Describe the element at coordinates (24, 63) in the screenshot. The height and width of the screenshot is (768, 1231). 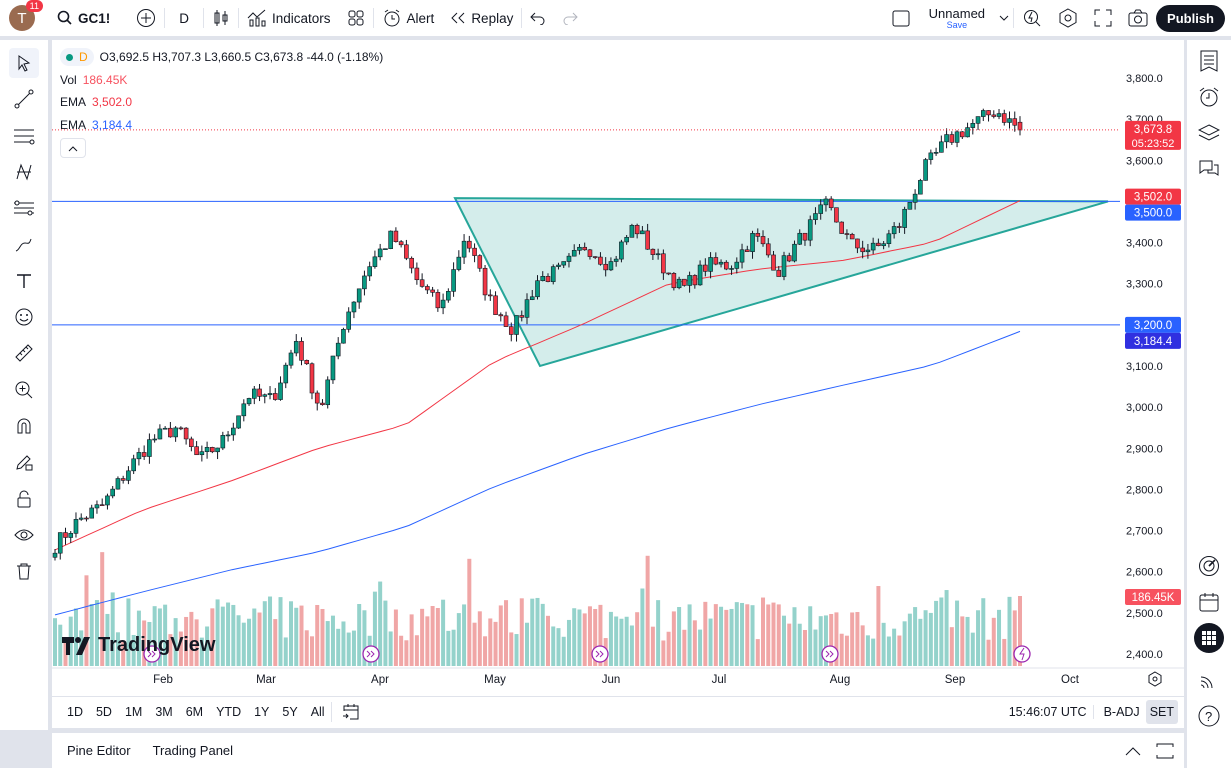
I see `cursor-tool` at that location.